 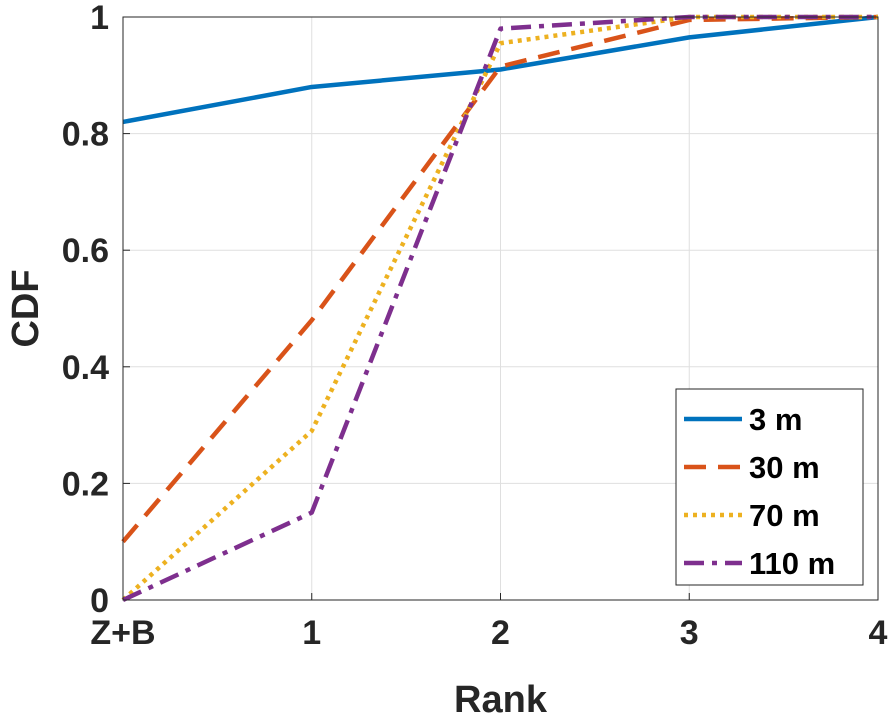 I want to click on x-axis-label: Rank, so click(x=501, y=700).